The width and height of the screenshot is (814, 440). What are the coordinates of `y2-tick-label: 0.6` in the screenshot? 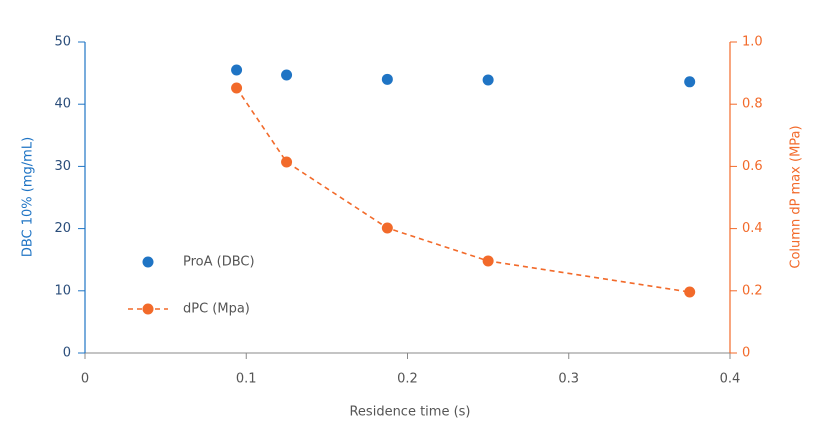 It's located at (752, 166).